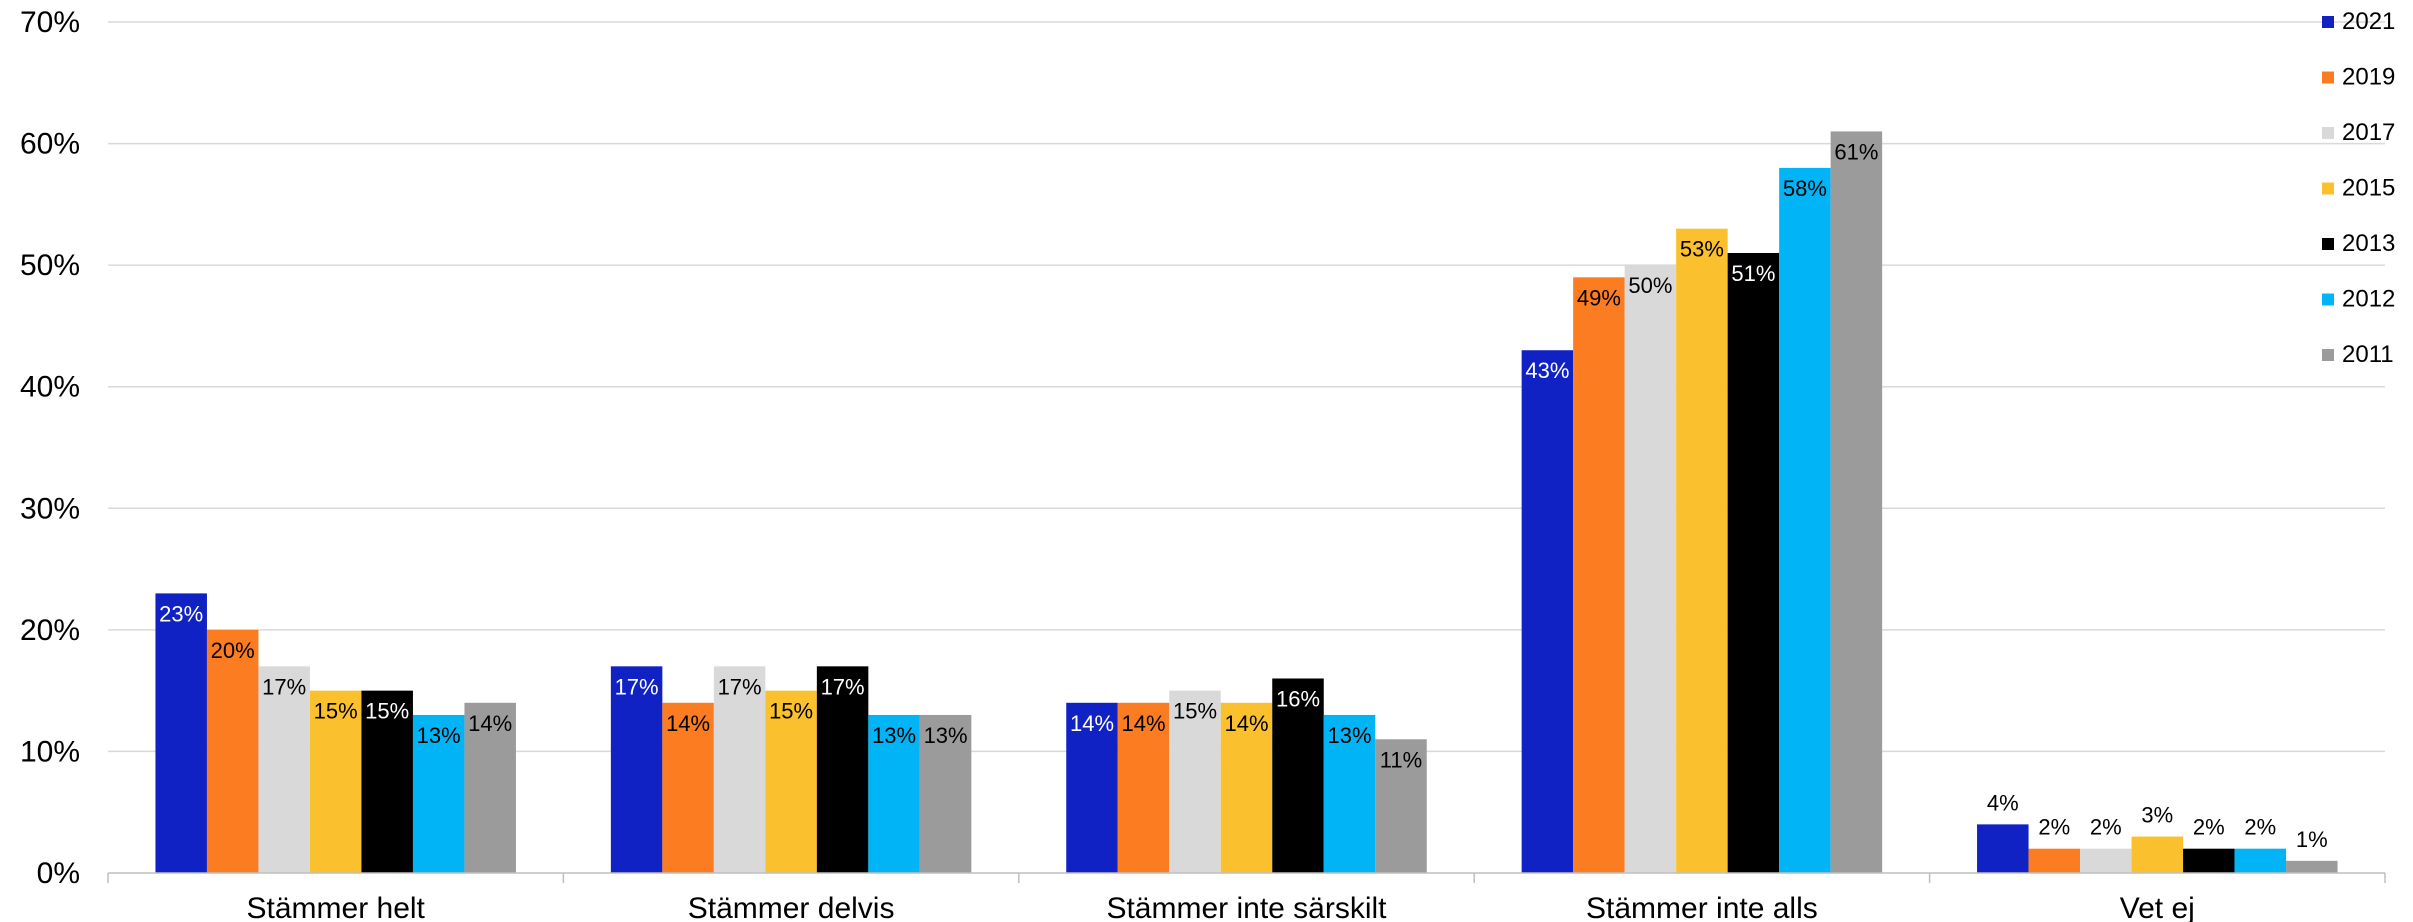  What do you see at coordinates (2368, 354) in the screenshot?
I see `legend-label: 2011` at bounding box center [2368, 354].